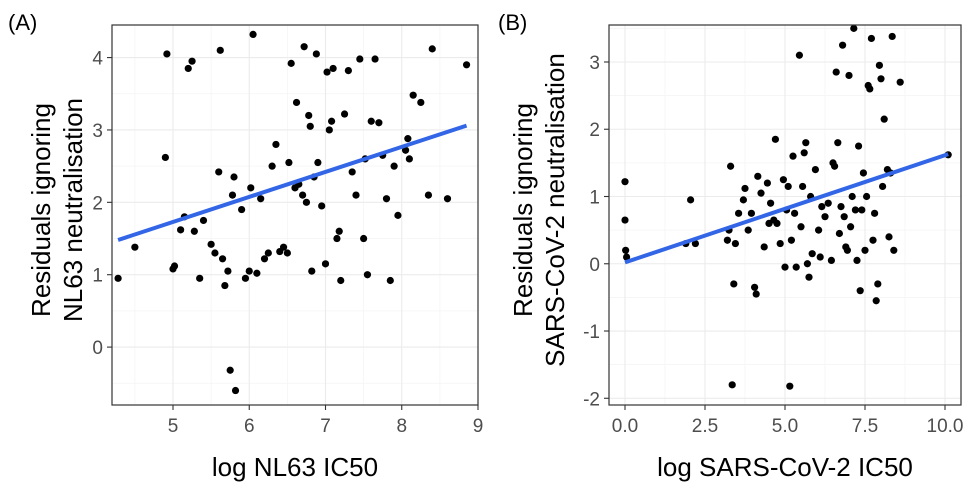 The image size is (971, 483). I want to click on panel-b-y-tick-label: 3, so click(594, 63).